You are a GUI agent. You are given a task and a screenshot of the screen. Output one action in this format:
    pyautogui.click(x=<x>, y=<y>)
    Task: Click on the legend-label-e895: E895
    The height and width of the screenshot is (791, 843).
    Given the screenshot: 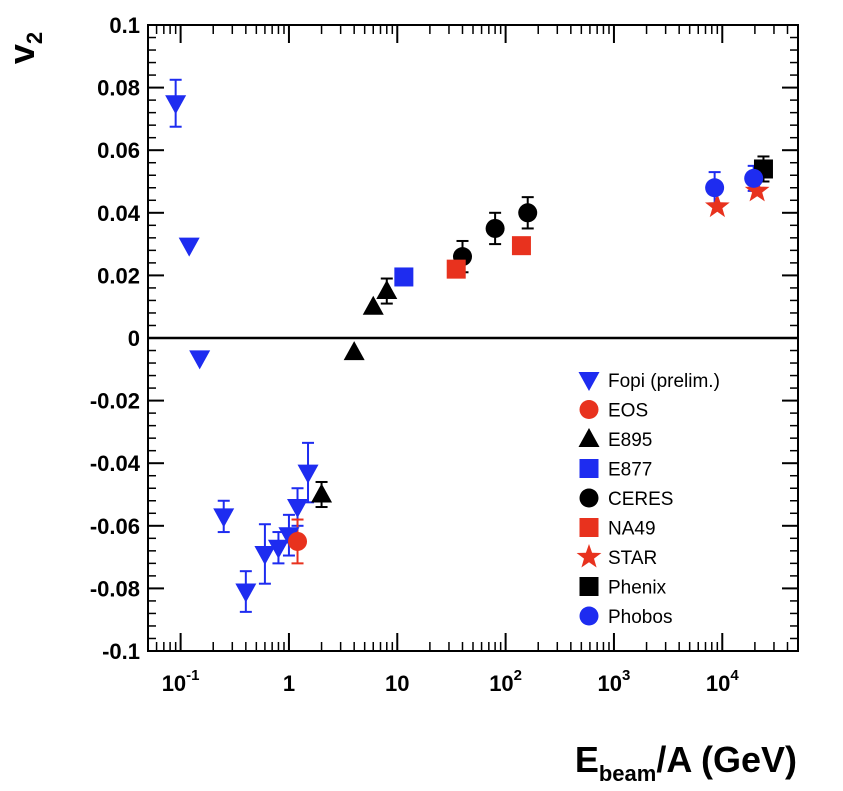 What is the action you would take?
    pyautogui.click(x=630, y=440)
    